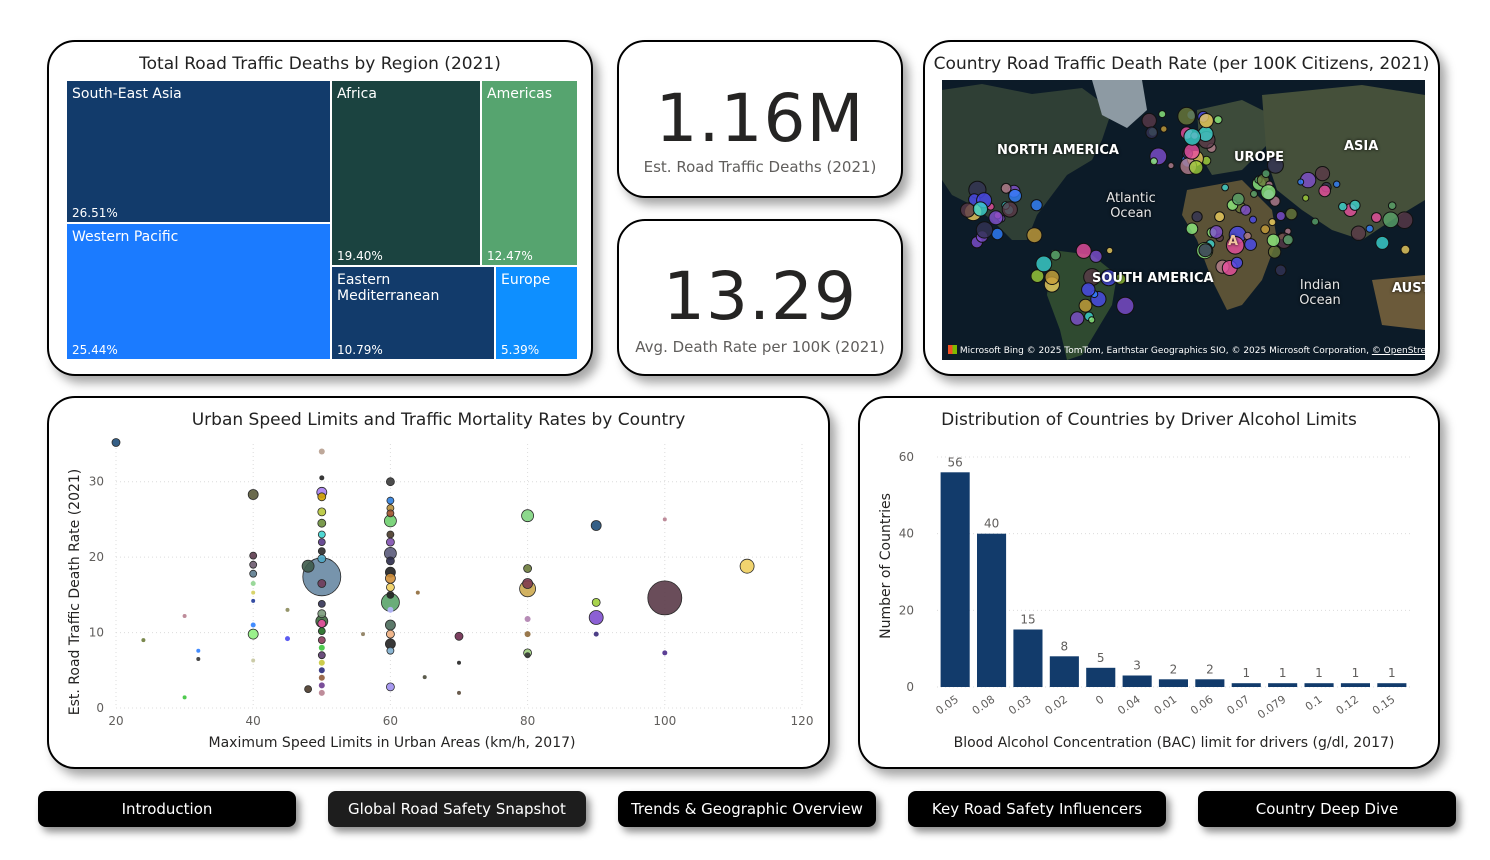 This screenshot has height=860, width=1490. I want to click on treemap-cell-eastern-mediterranean: Eastern Mediterranean 10.79%, so click(413, 313).